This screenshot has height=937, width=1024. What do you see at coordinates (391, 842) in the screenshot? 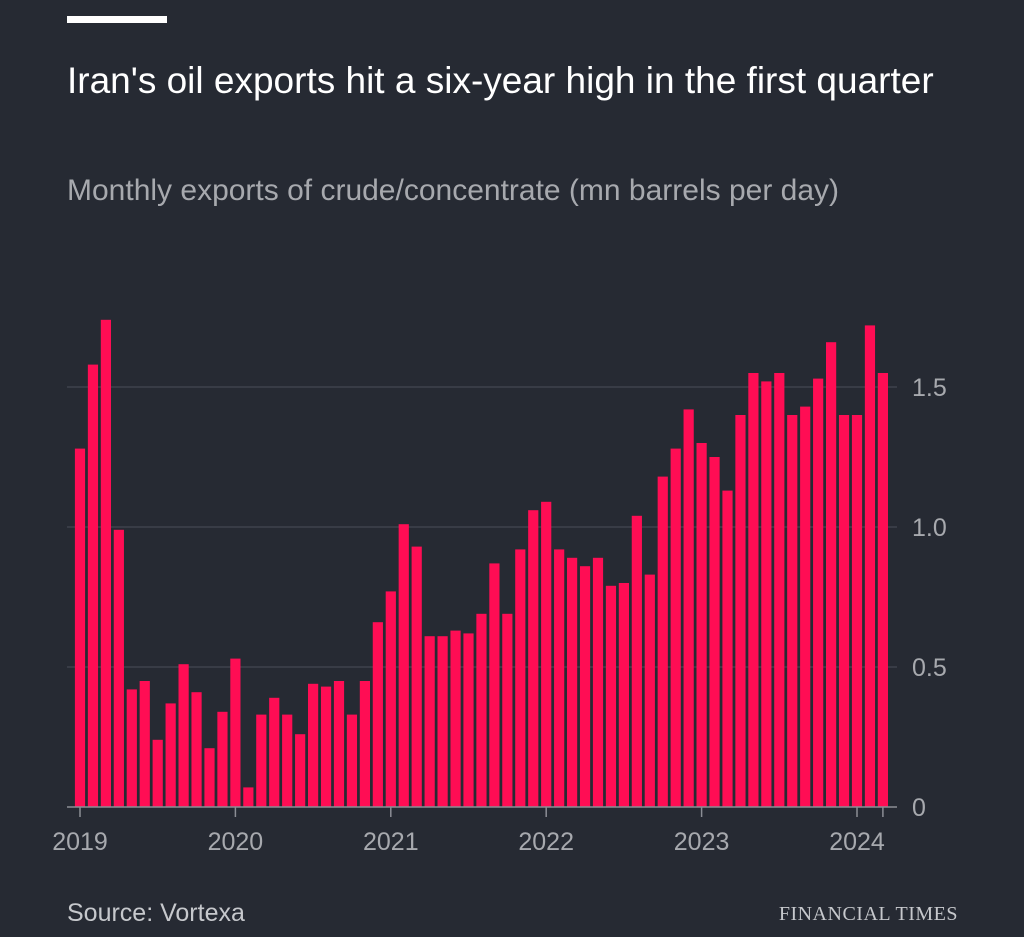
I see `x-tick-label: 2021` at bounding box center [391, 842].